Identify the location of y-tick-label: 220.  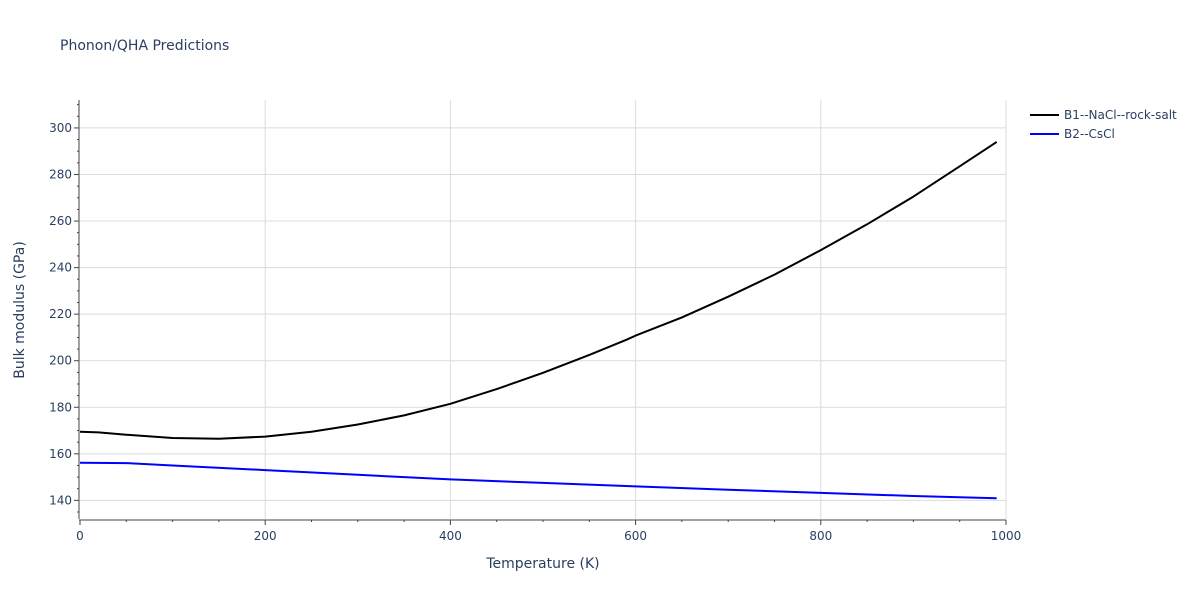
(60, 314).